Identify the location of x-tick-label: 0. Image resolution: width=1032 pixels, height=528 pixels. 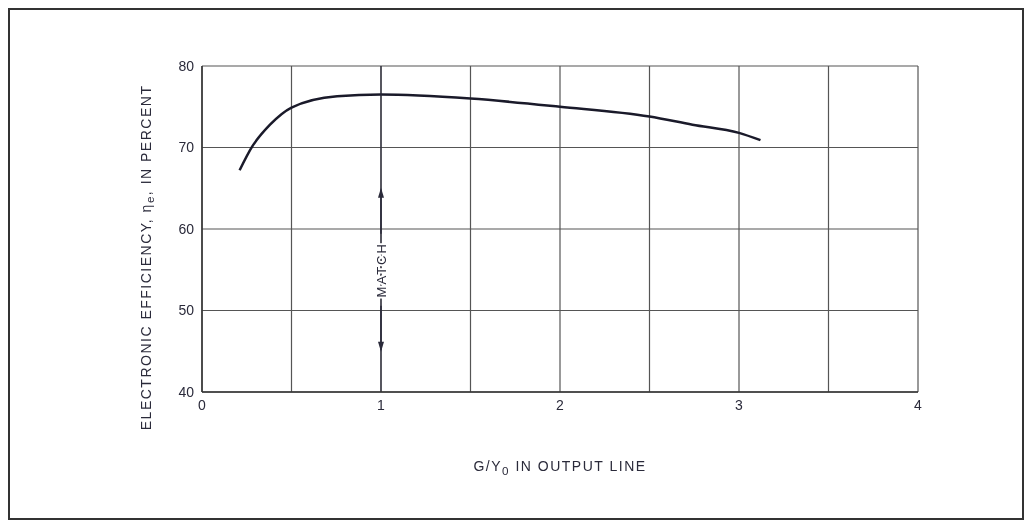
(202, 404).